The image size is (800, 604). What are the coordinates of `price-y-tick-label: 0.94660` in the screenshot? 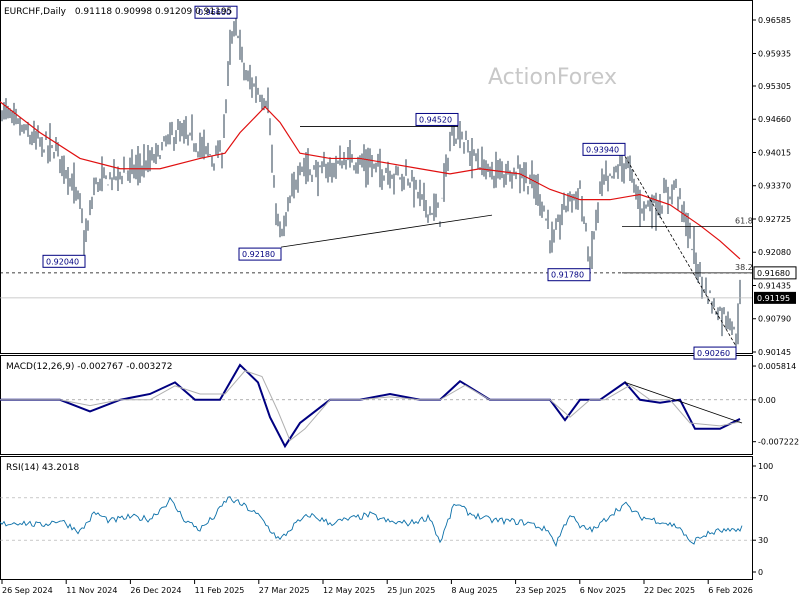 It's located at (774, 119).